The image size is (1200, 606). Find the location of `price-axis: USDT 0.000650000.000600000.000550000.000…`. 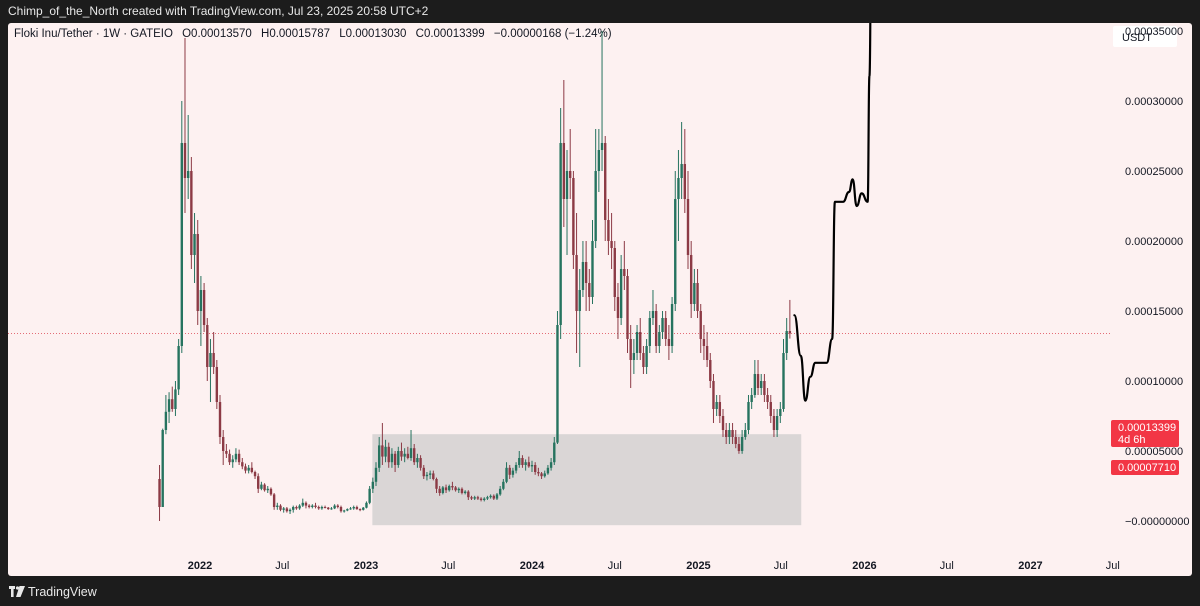

price-axis: USDT 0.000650000.000600000.000550000.000… is located at coordinates (1151, 275).